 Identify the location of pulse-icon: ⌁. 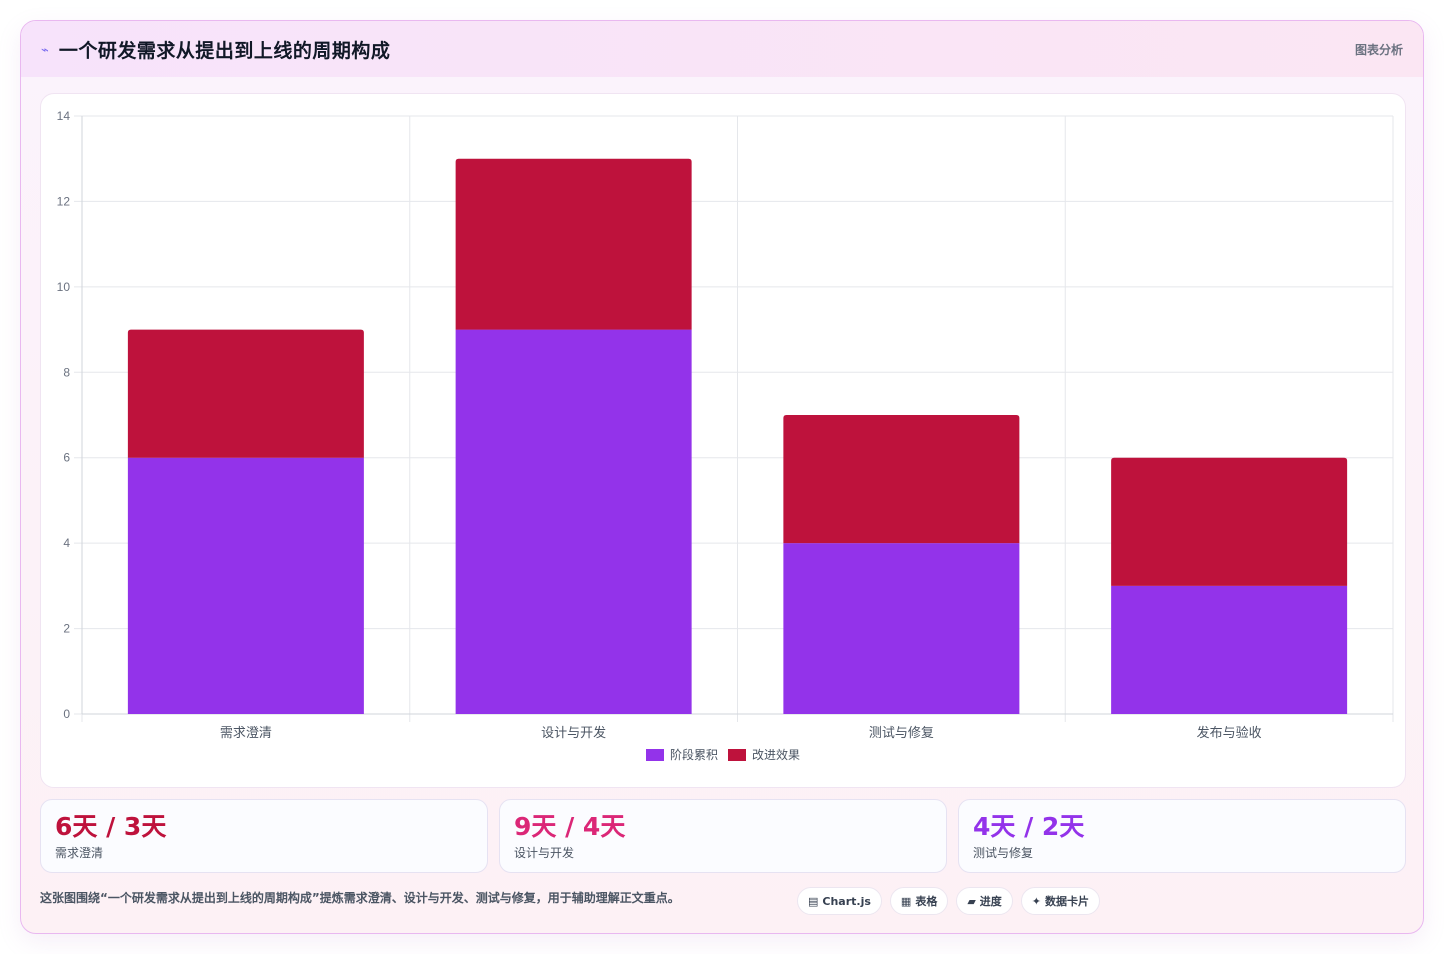
(45, 50).